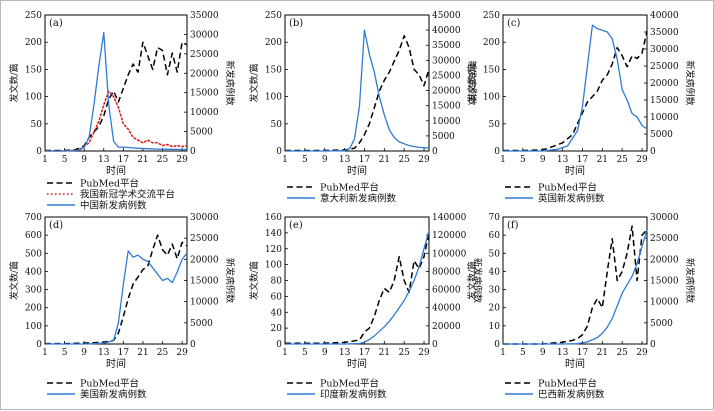  I want to click on legend-entry: 巴西新发病例数, so click(571, 395).